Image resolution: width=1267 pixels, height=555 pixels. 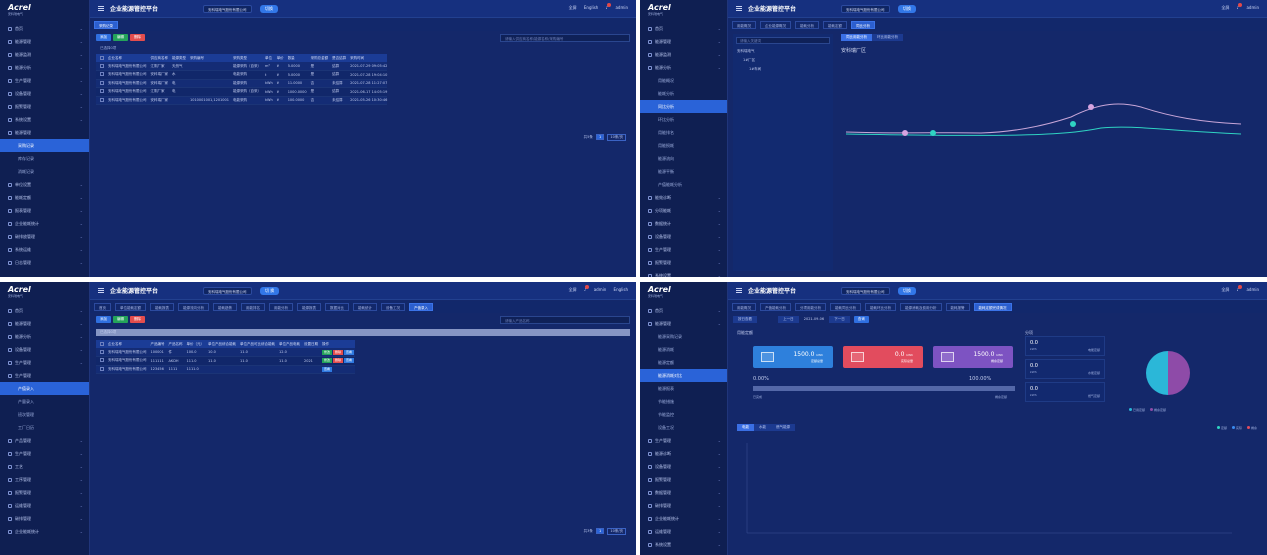 What do you see at coordinates (666, 388) in the screenshot?
I see `sidebar-subitem: 能源报表` at bounding box center [666, 388].